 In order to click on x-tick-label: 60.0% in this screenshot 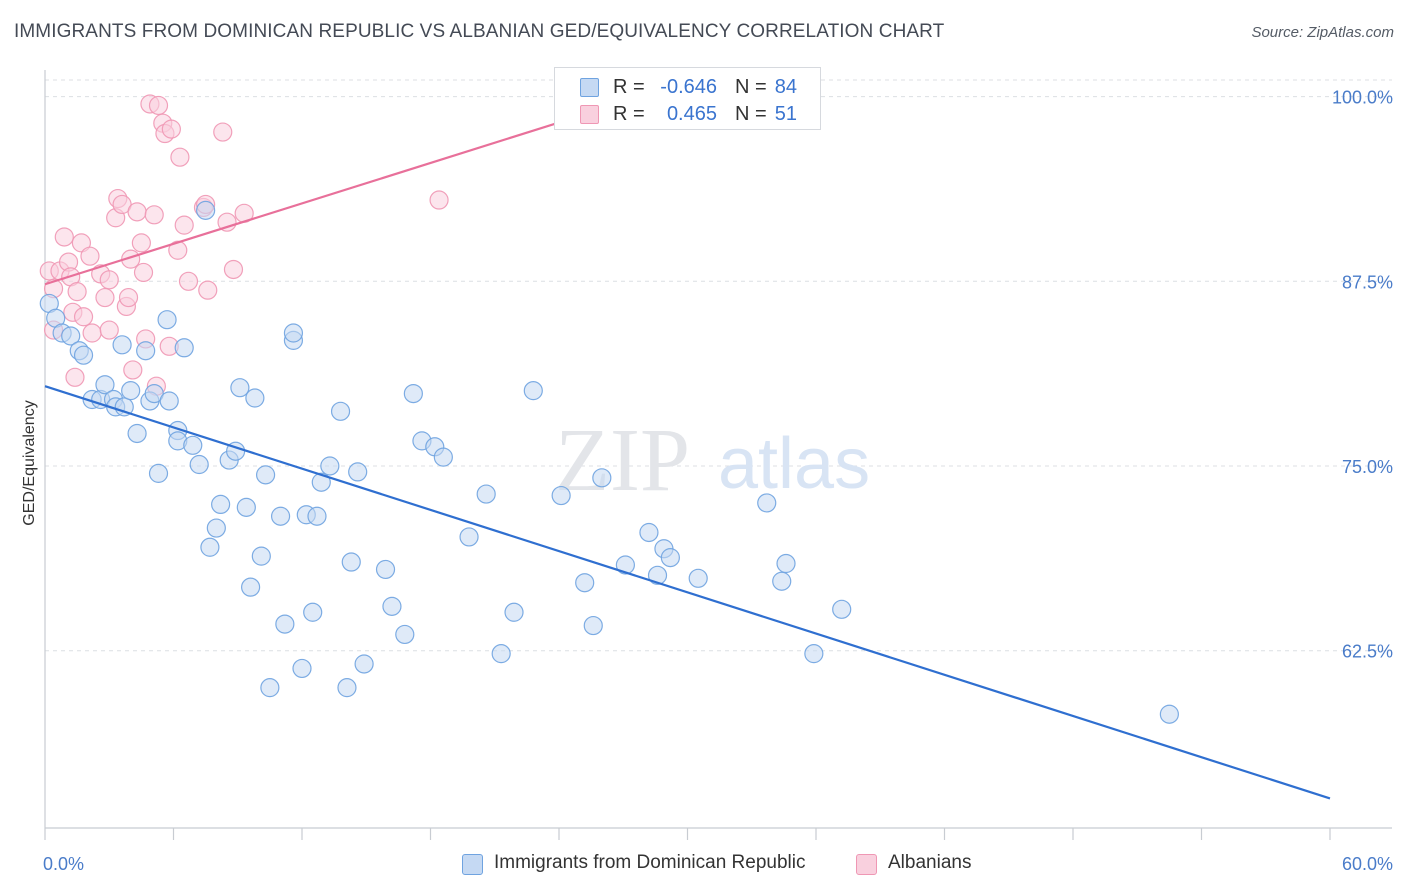, I will do `click(1367, 864)`.